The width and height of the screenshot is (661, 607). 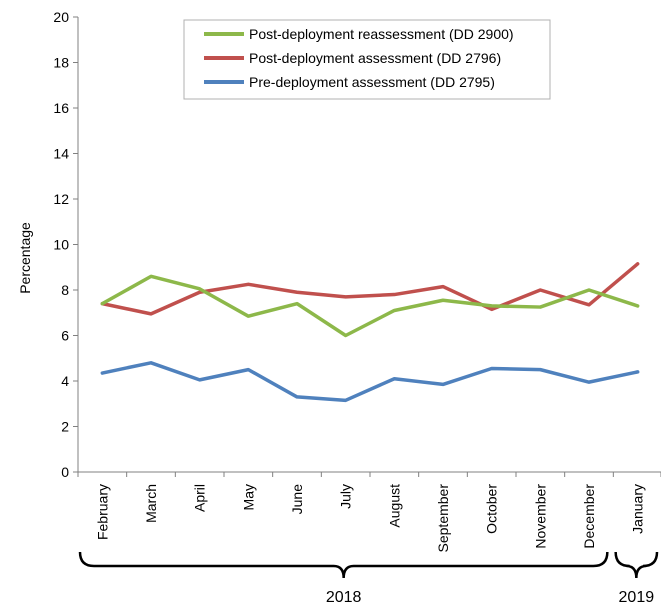 I want to click on x-tick-label: September, so click(x=443, y=518).